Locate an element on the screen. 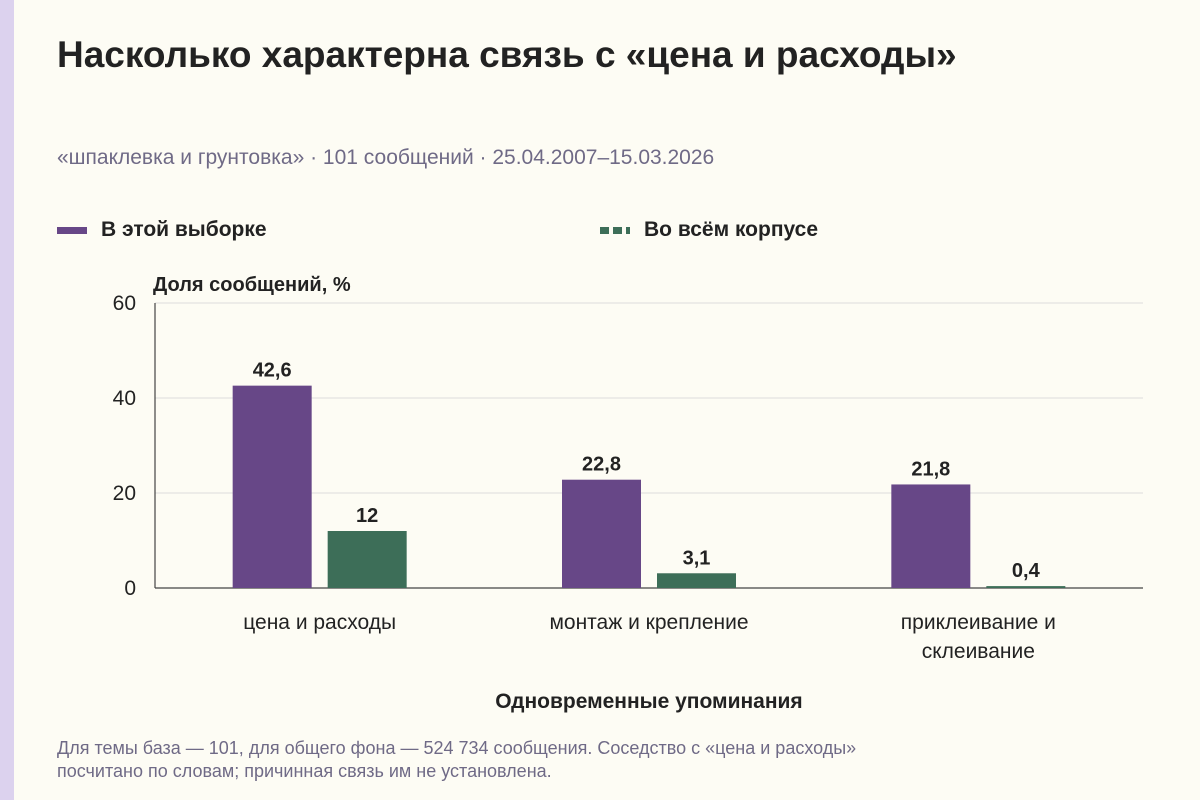 The width and height of the screenshot is (1200, 800). data-label-corpus-2: 0,4 is located at coordinates (1026, 571).